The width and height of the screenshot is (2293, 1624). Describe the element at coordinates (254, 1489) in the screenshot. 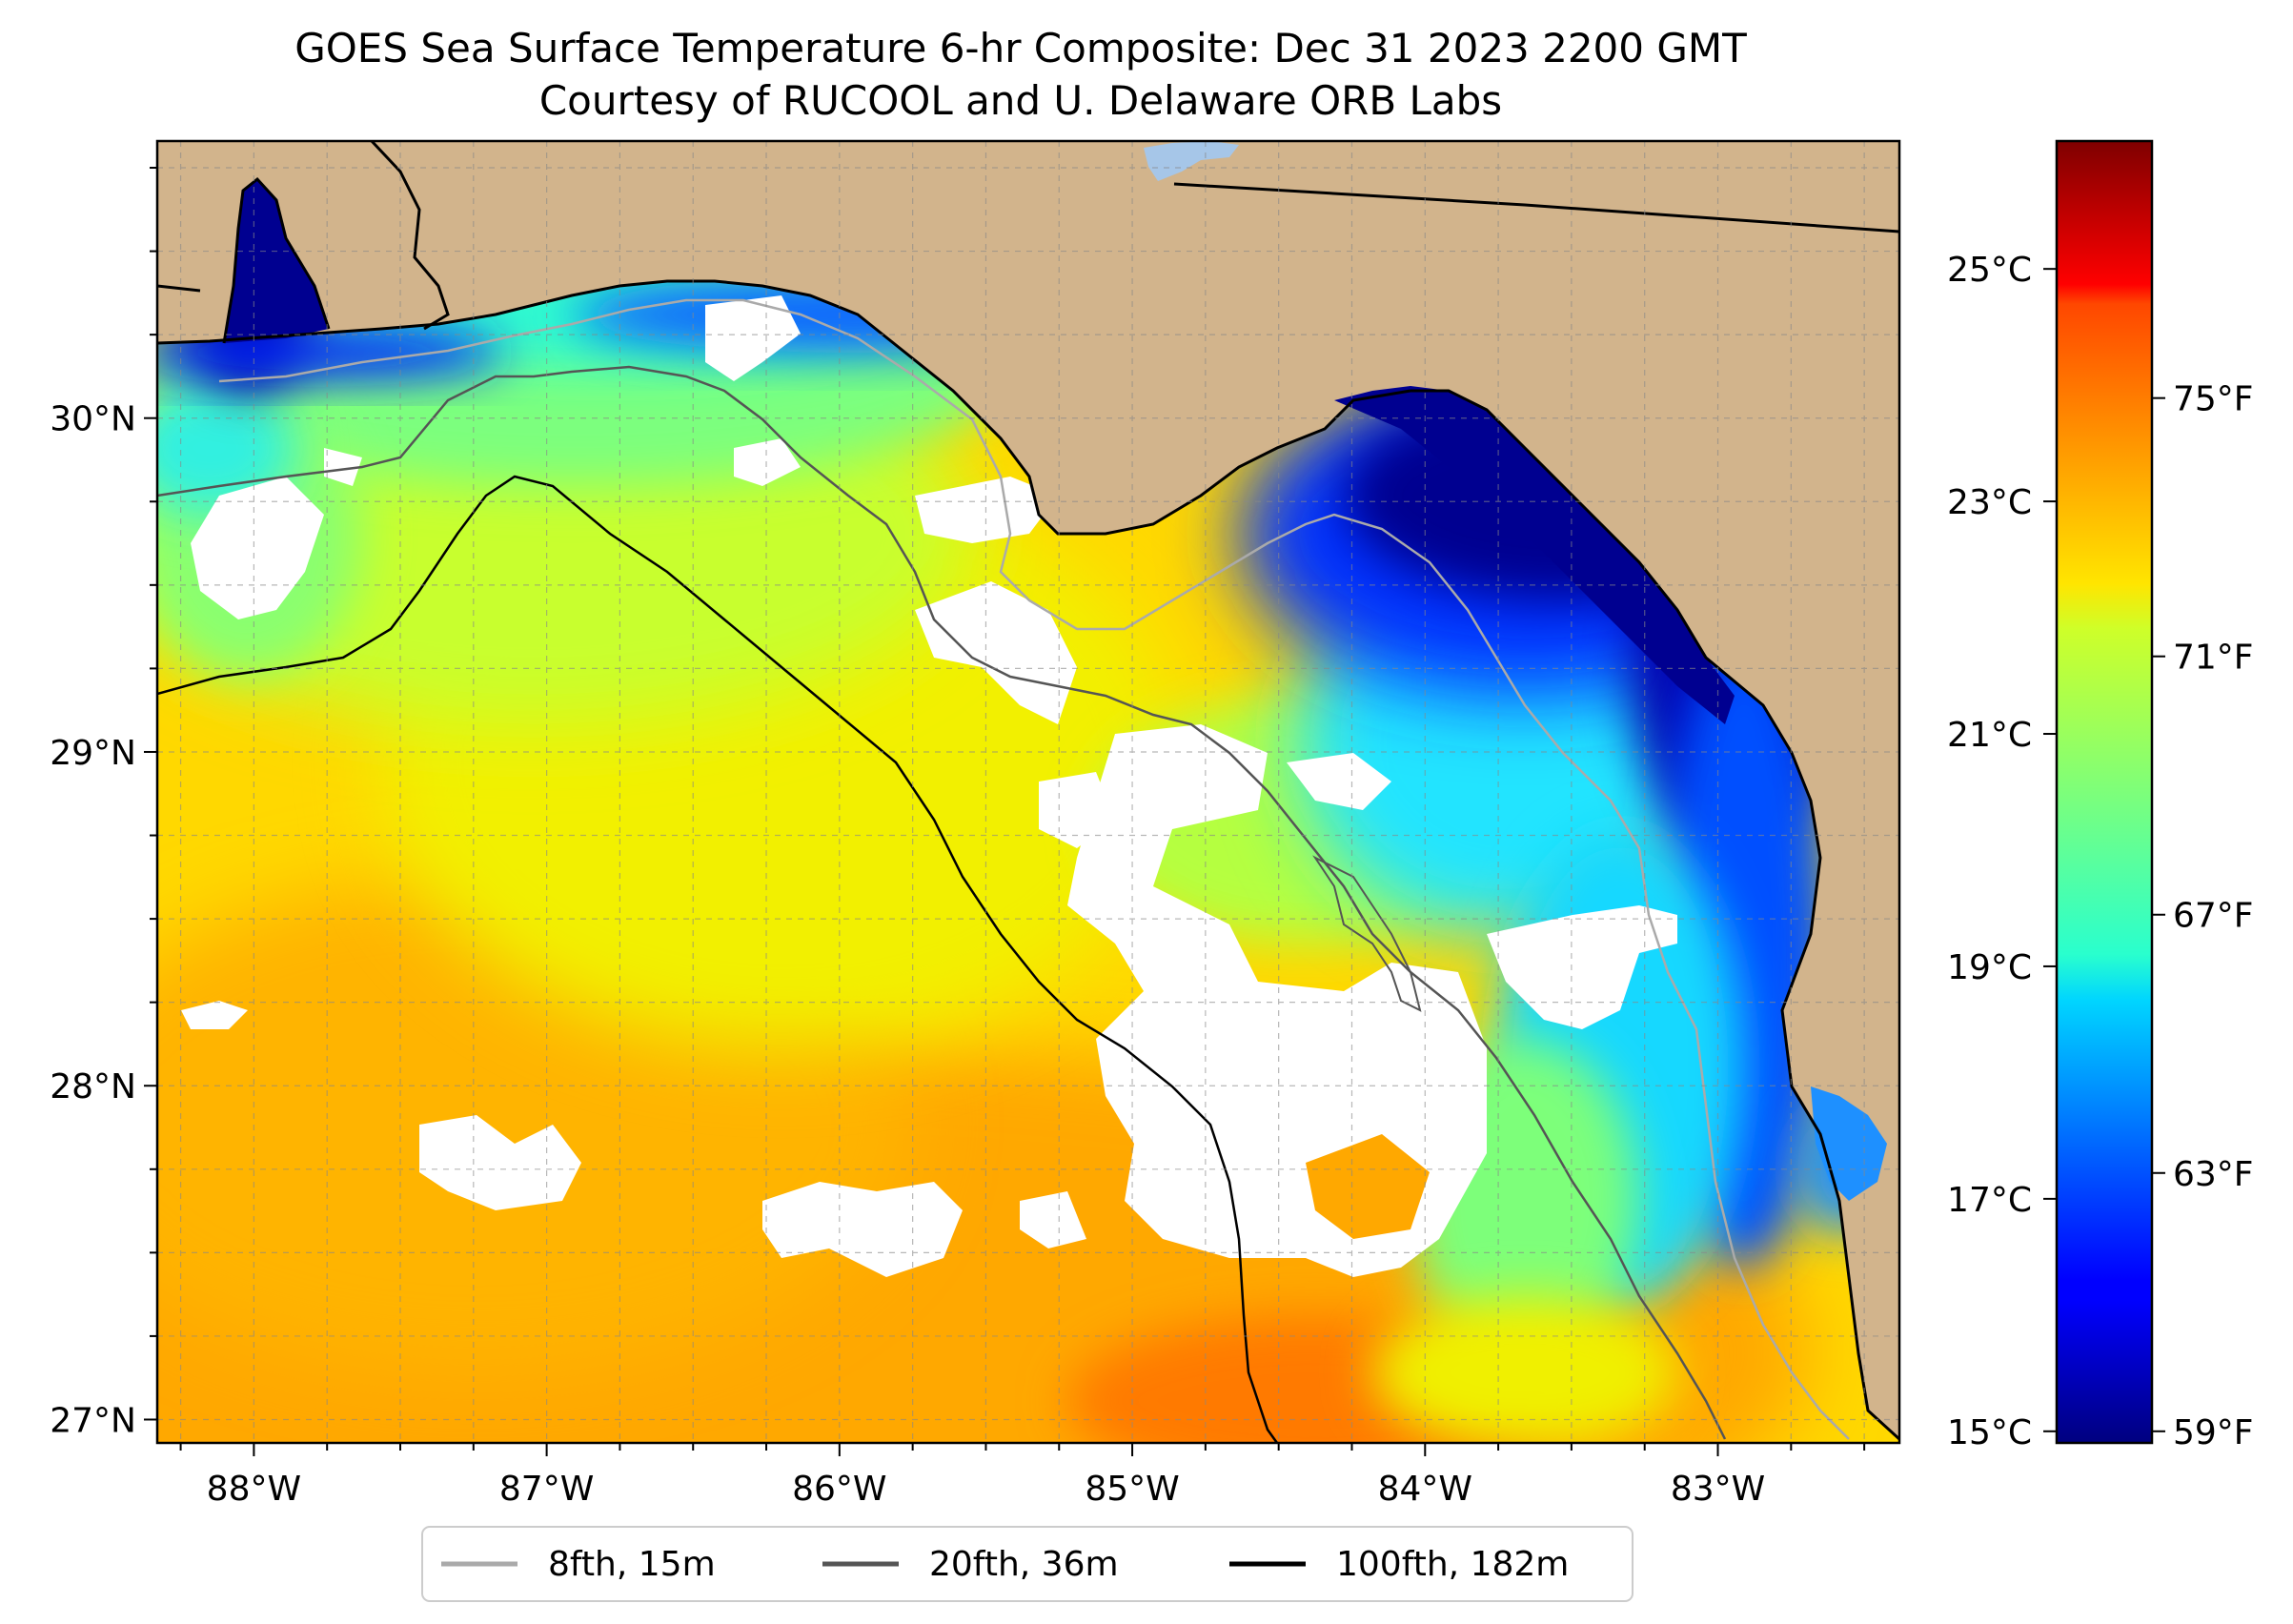

I see `x-tick-label: 88°W` at that location.